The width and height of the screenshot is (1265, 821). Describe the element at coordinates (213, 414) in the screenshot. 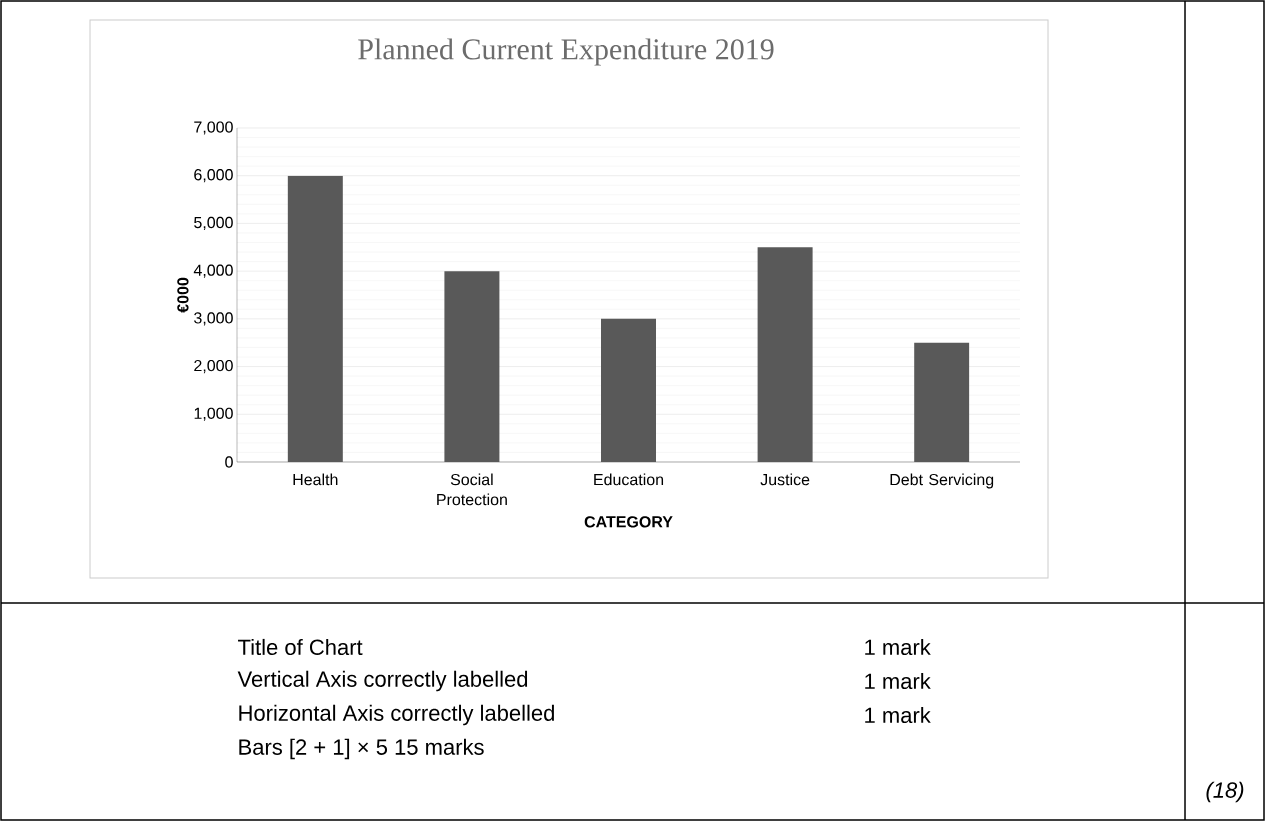

I see `y-tick-label: 1,000` at that location.